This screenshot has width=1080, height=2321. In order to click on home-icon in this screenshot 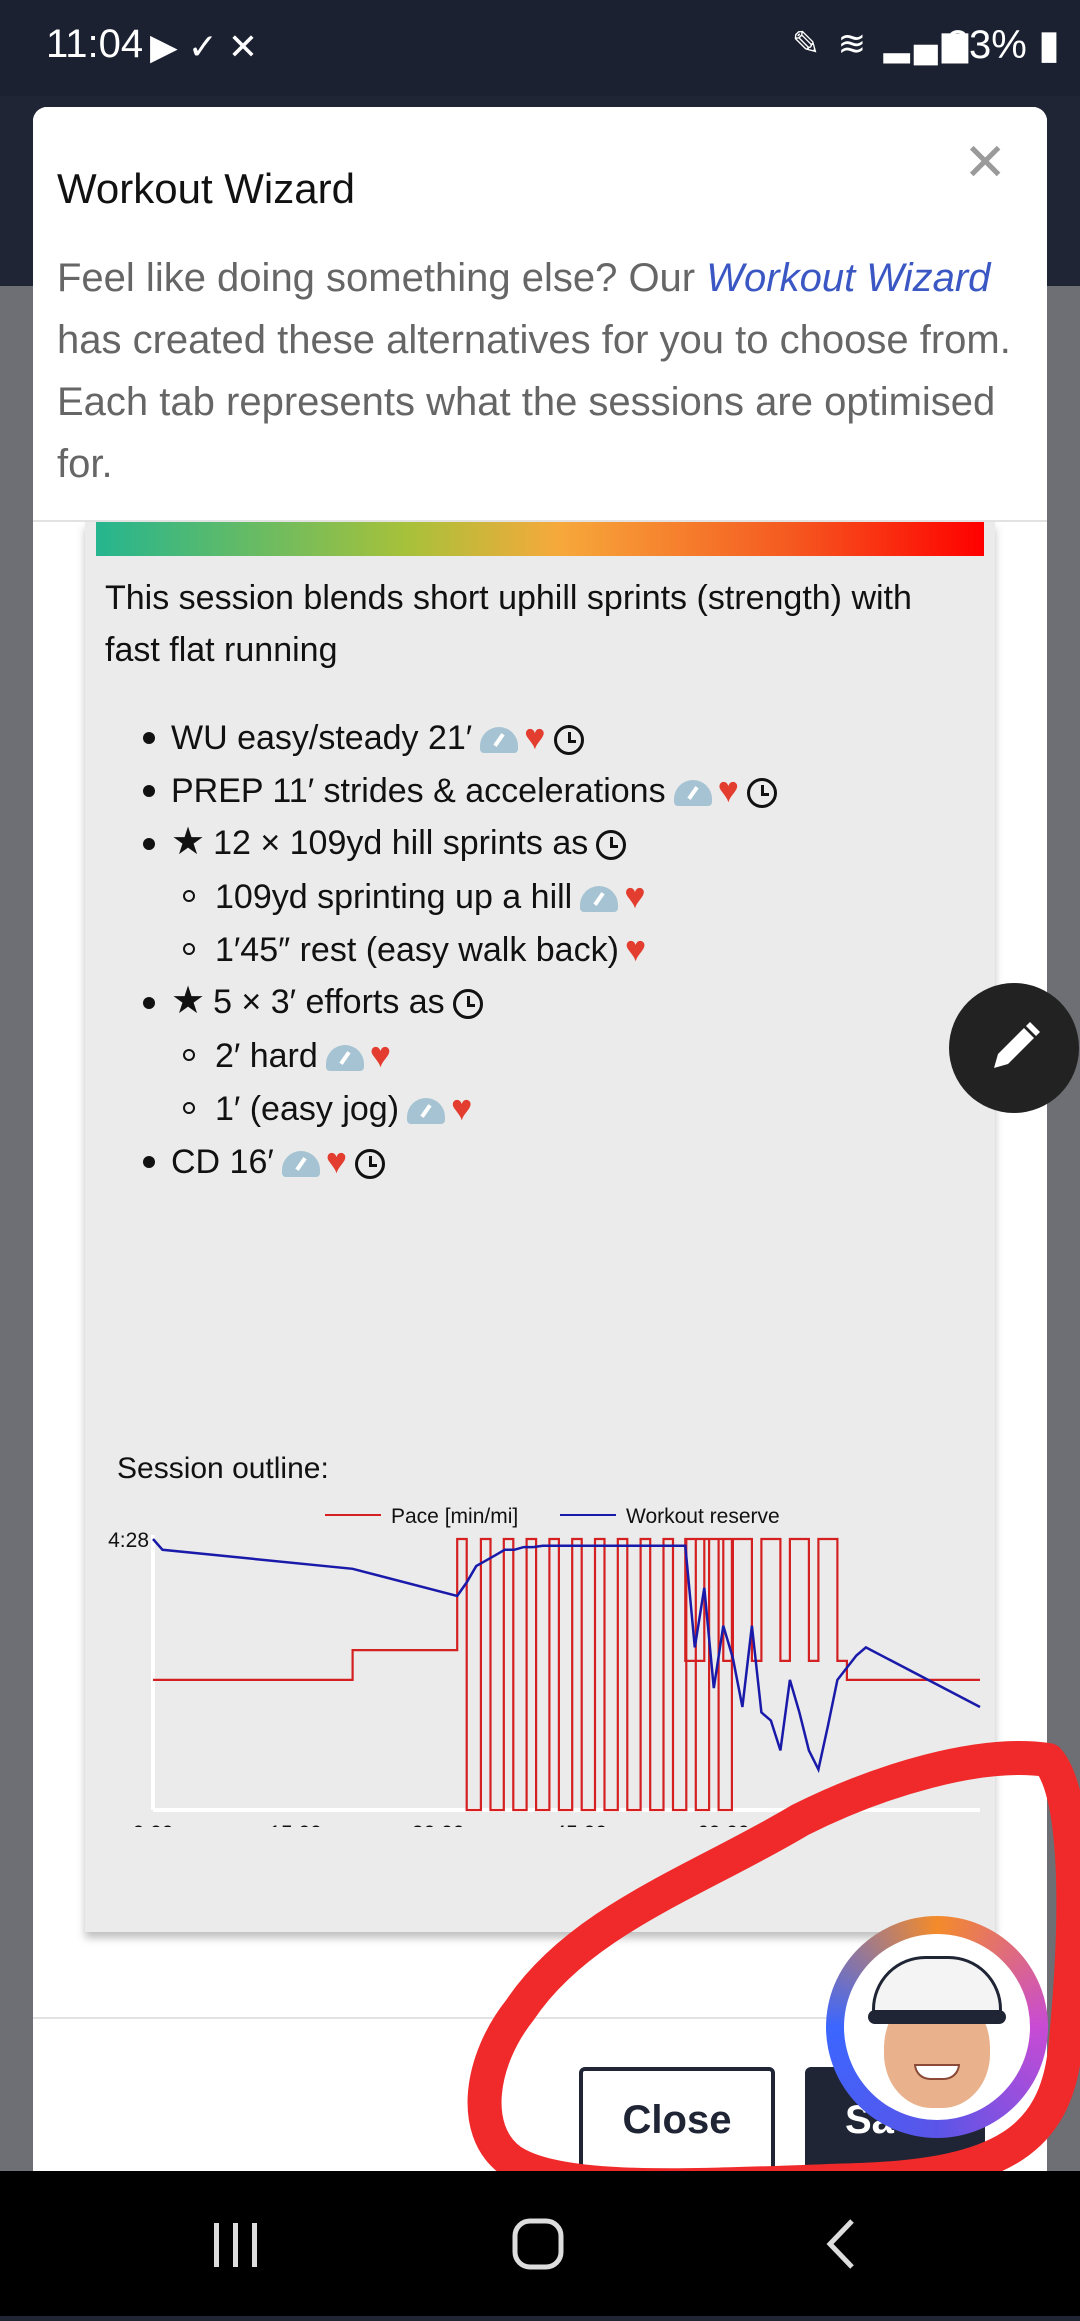, I will do `click(538, 2244)`.